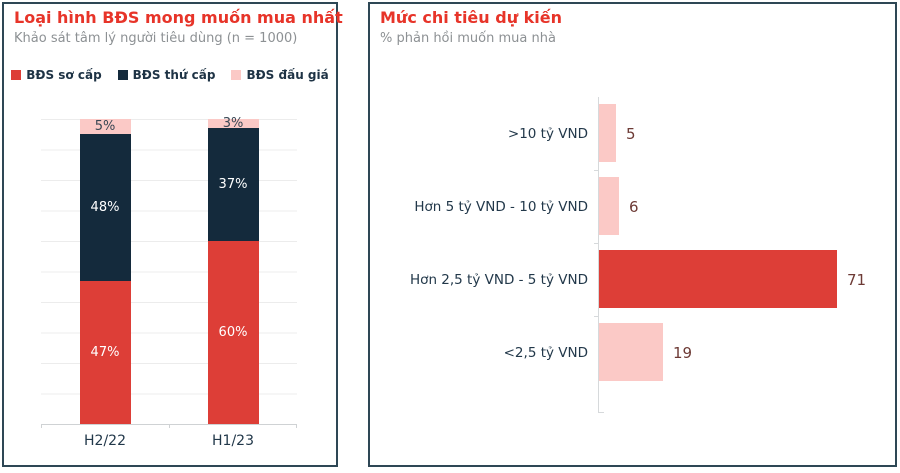 The image size is (900, 473). I want to click on stacked-bar: 47% 48% 5%, so click(105, 271).